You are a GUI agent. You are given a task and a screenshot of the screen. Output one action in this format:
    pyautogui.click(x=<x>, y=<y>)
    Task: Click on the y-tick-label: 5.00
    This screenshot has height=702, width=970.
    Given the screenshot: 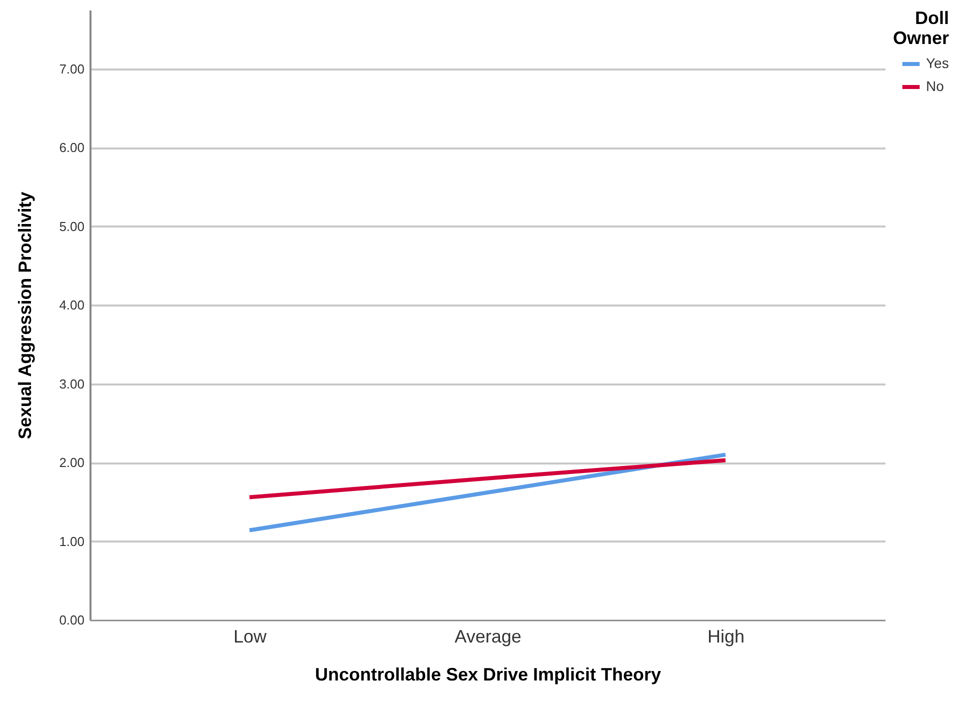 What is the action you would take?
    pyautogui.click(x=71, y=226)
    